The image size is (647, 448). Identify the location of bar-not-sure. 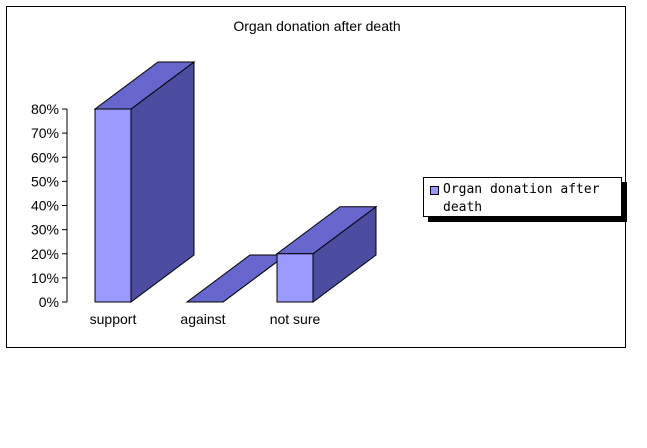
(326, 254).